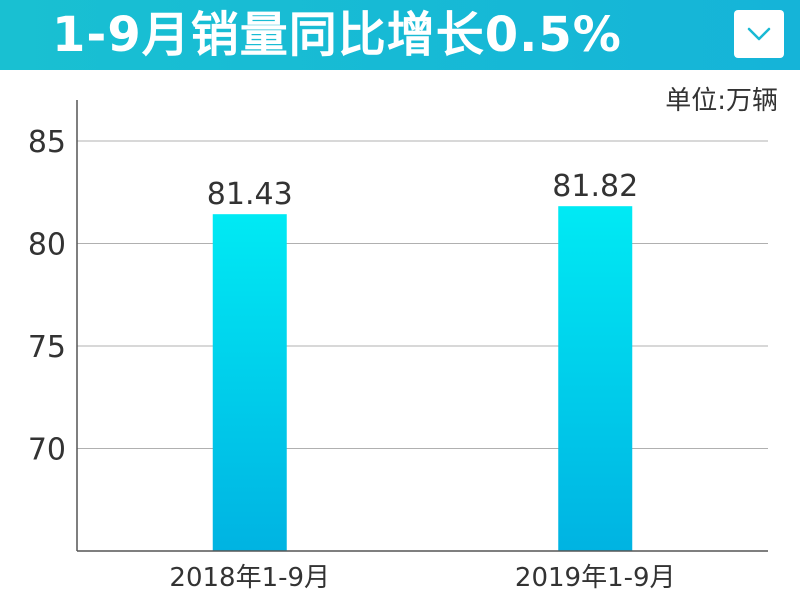  I want to click on header-bar: 1-9月销量同比增长0.5%, so click(400, 35).